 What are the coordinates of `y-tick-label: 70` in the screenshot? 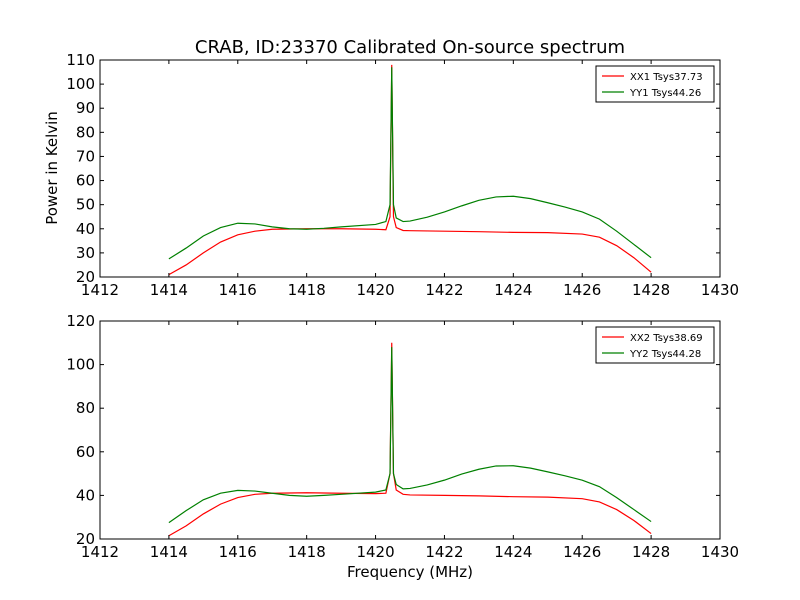 It's located at (85, 156).